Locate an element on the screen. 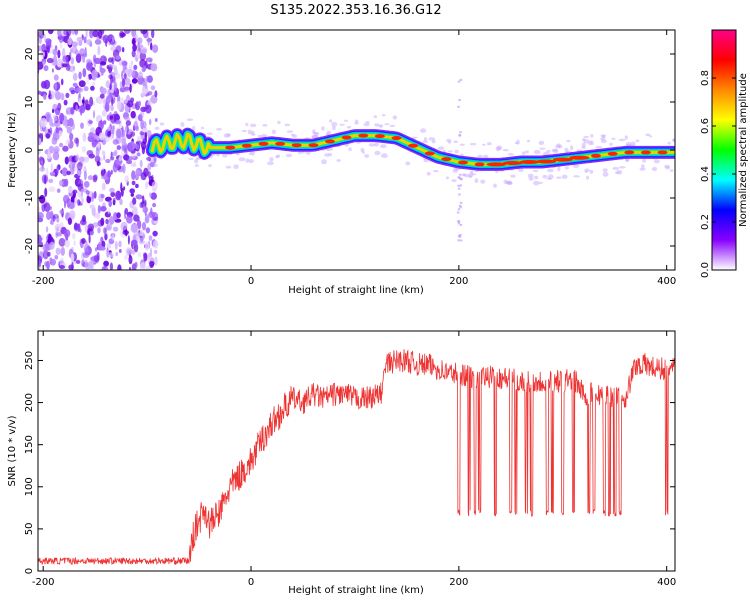  y-tick-label: -10 is located at coordinates (29, 198).